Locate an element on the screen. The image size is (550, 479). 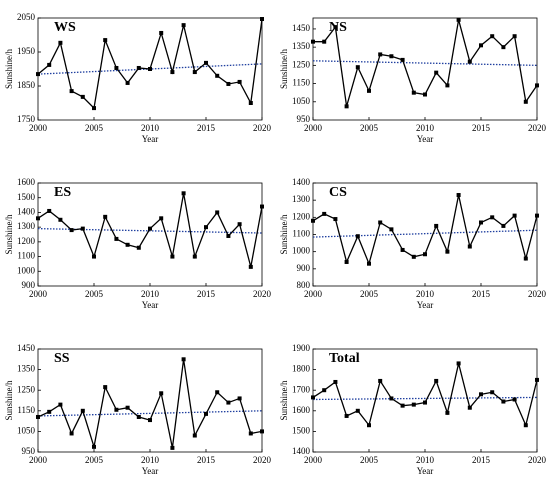
x-tick-label: 2005 is located at coordinates (94, 294).